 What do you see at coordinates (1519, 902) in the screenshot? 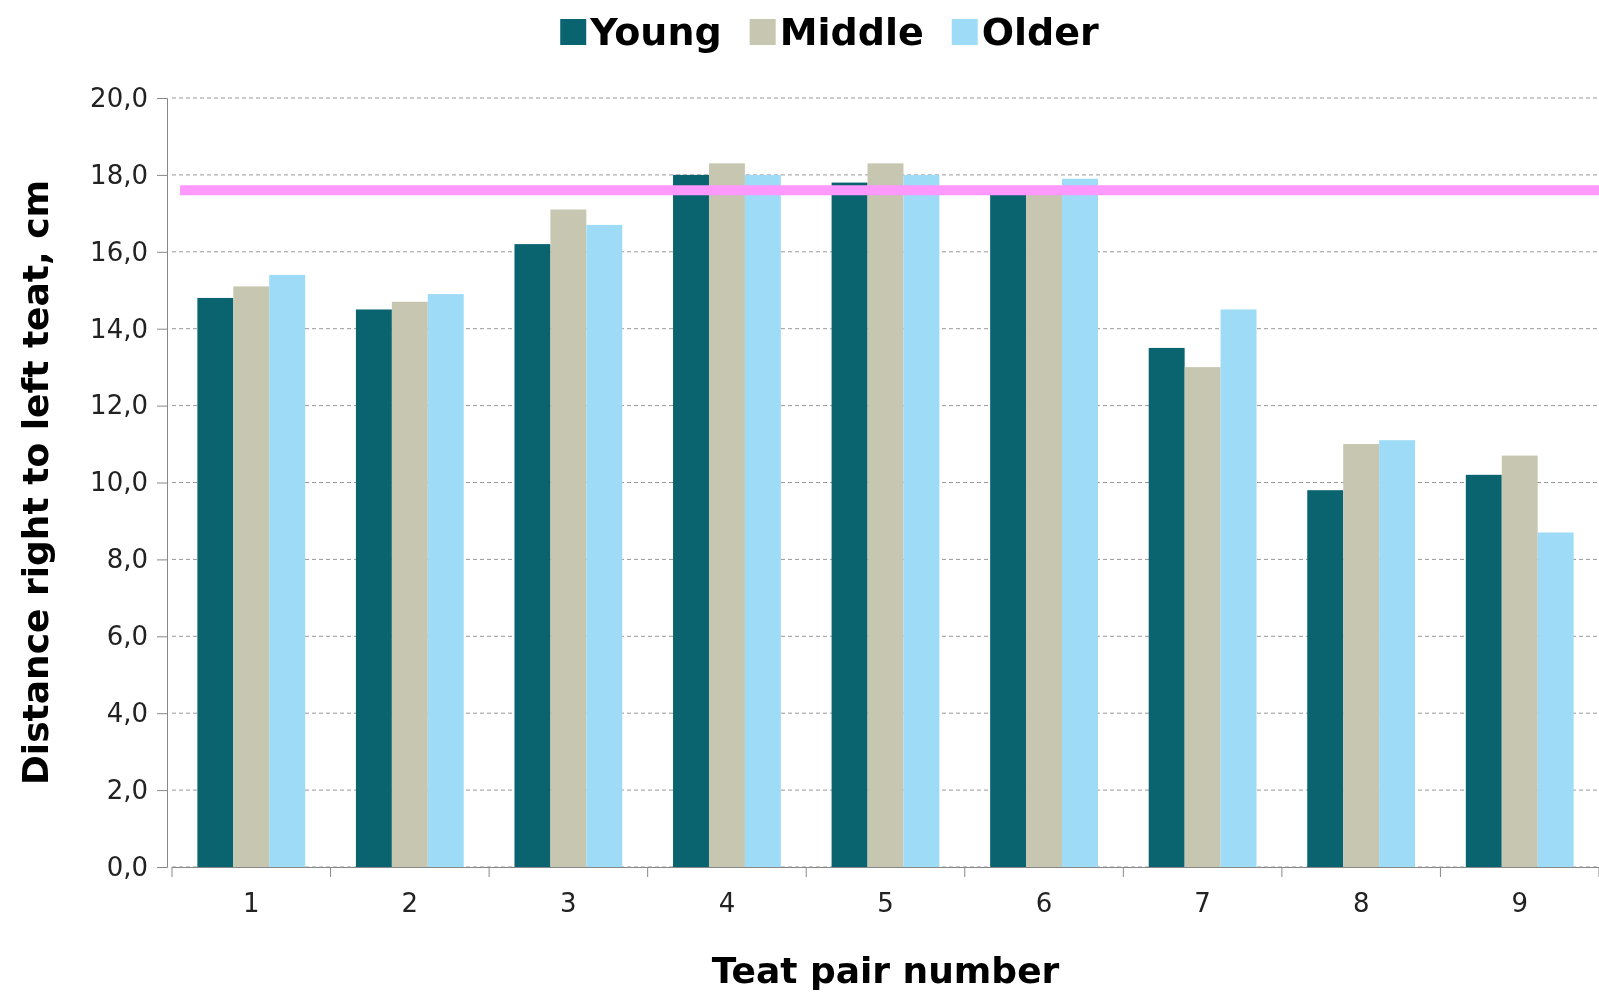
I see `x-tick-label: 9` at bounding box center [1519, 902].